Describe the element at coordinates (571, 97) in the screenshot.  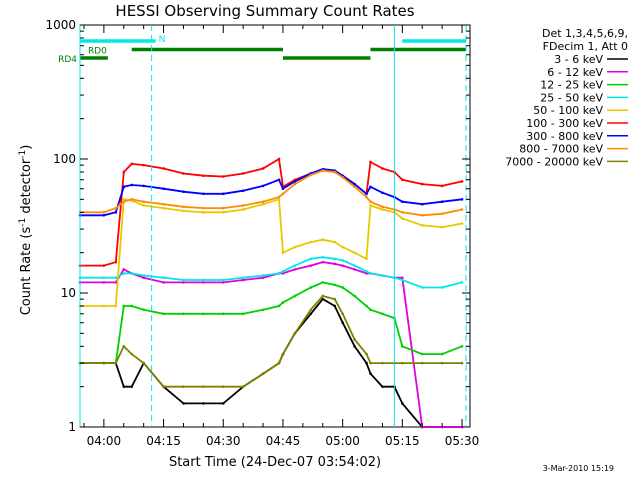
I see `legend-label: 25 - 50 keV` at that location.